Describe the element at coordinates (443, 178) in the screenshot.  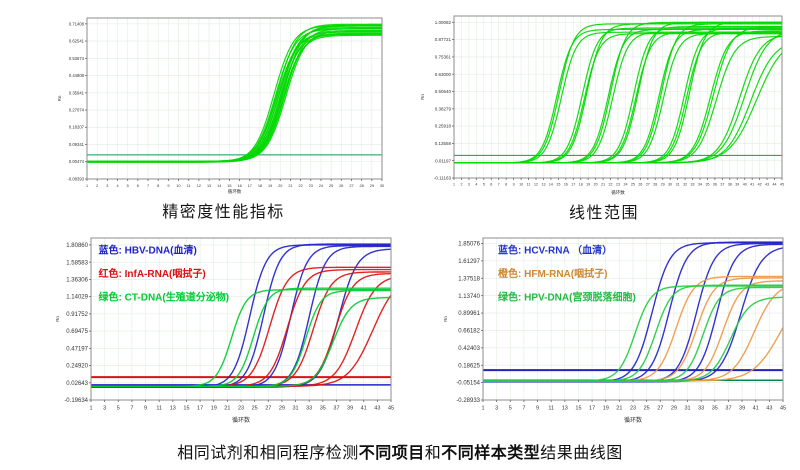
I see `svg-text: -0.11163` at that location.